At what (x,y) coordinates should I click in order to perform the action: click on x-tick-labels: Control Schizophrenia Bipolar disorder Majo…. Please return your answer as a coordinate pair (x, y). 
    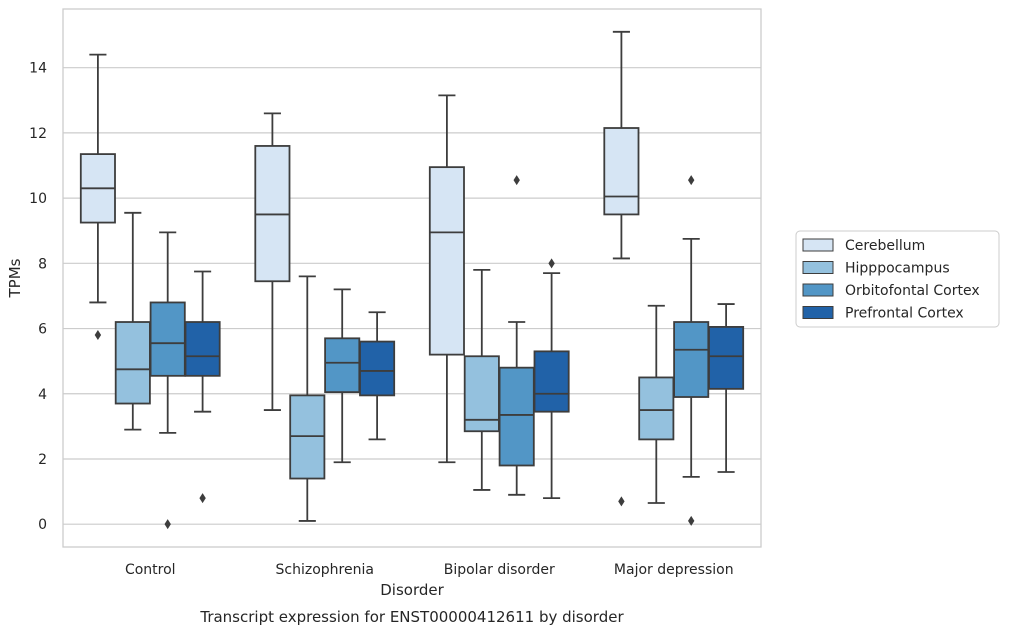
    Looking at the image, I should click on (429, 570).